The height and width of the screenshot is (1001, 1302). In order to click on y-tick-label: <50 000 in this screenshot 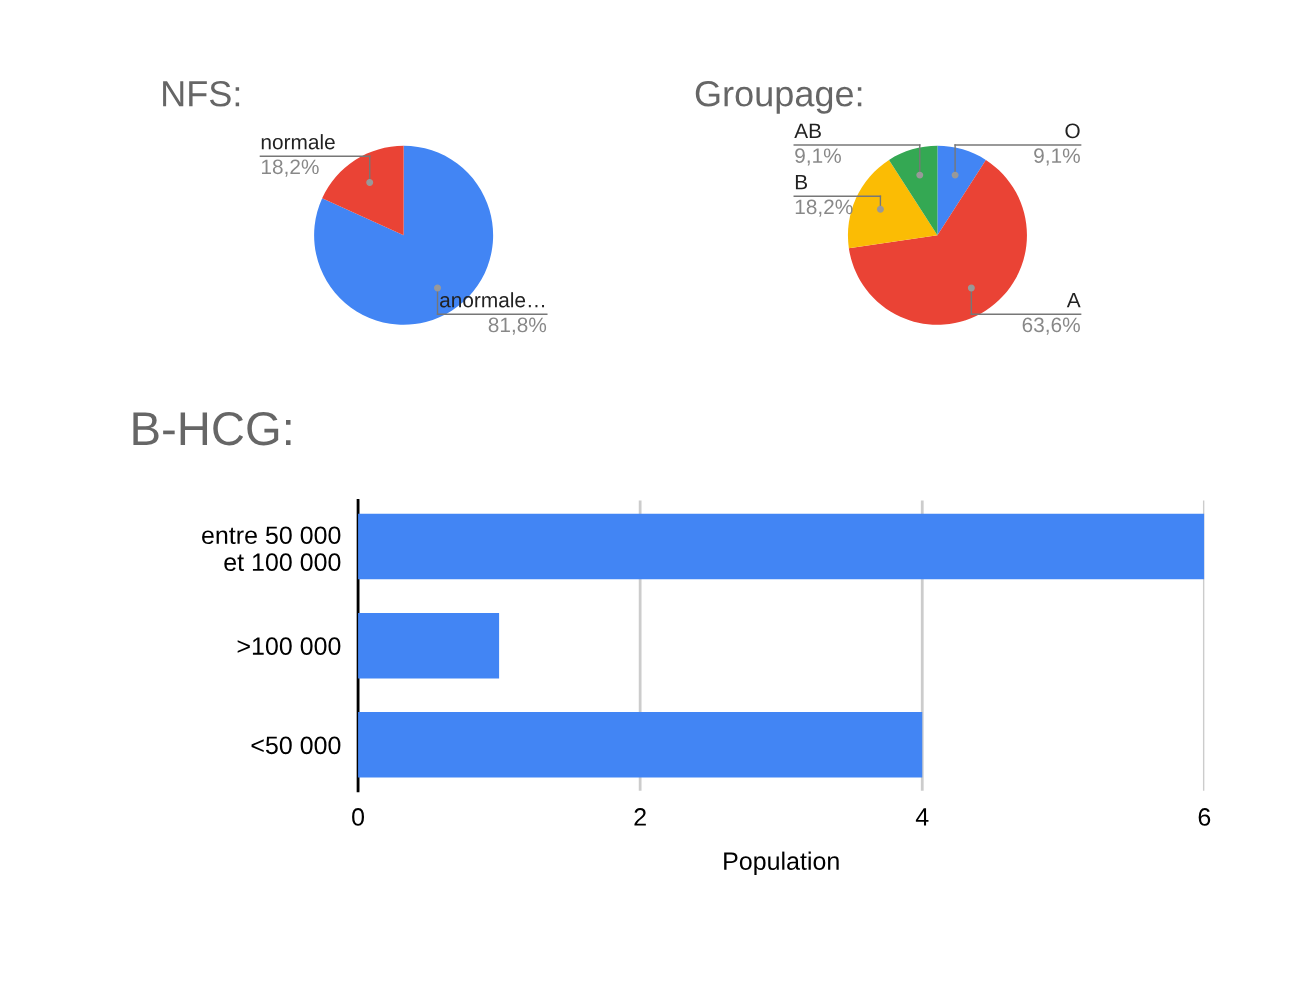, I will do `click(296, 745)`.